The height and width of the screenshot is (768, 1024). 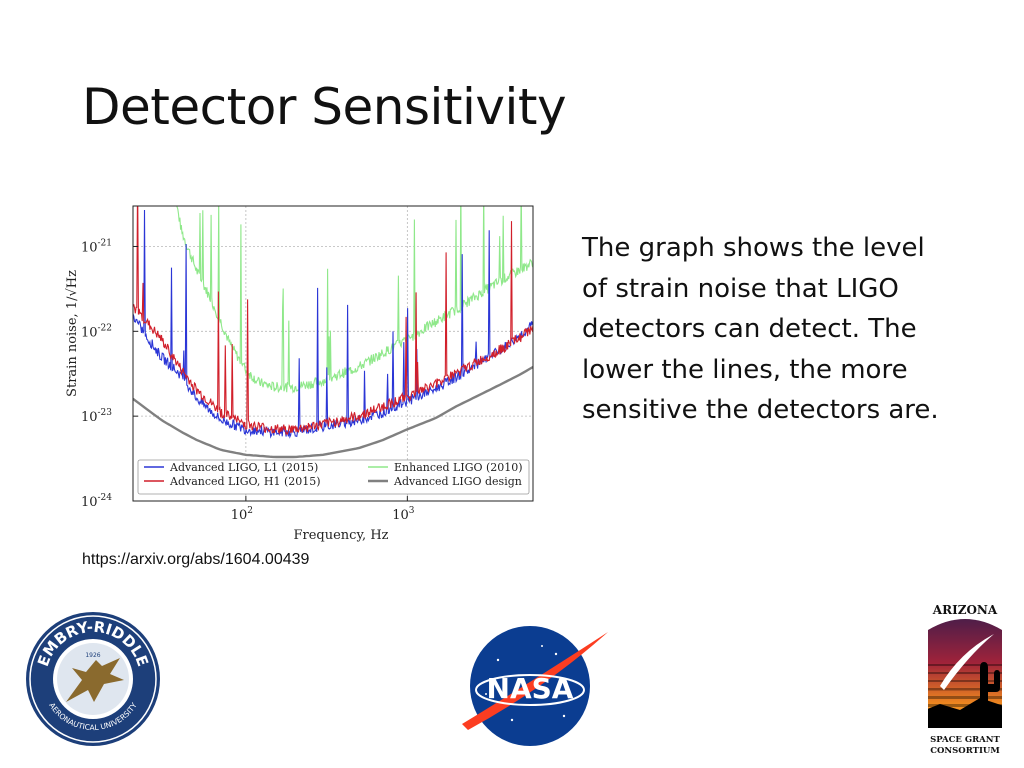 I want to click on eagle-icon, so click(x=95, y=680).